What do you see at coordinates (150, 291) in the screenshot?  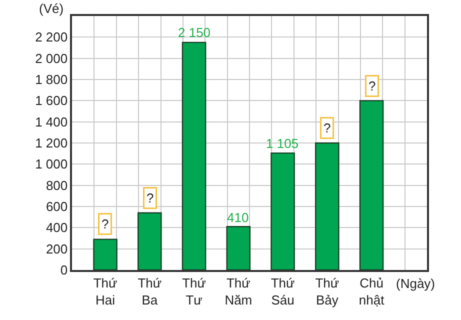 I see `x-tick-label: Thứ Ba` at bounding box center [150, 291].